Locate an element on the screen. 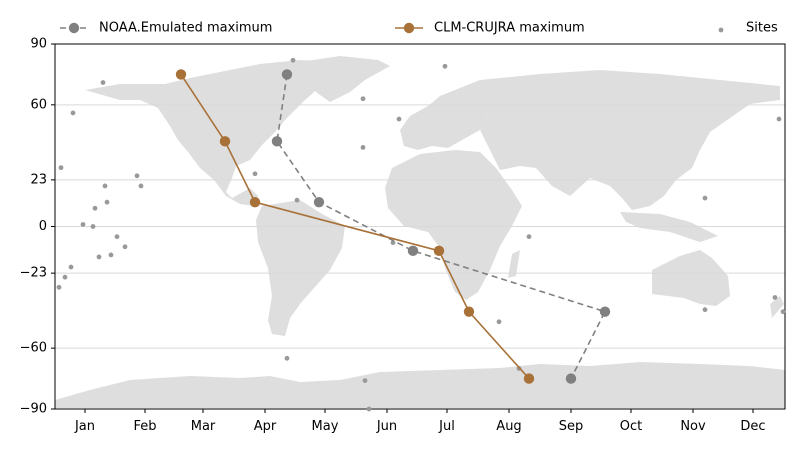 The height and width of the screenshot is (450, 800). legend-item-clm: CLM-CRUJRA maximum is located at coordinates (490, 28).